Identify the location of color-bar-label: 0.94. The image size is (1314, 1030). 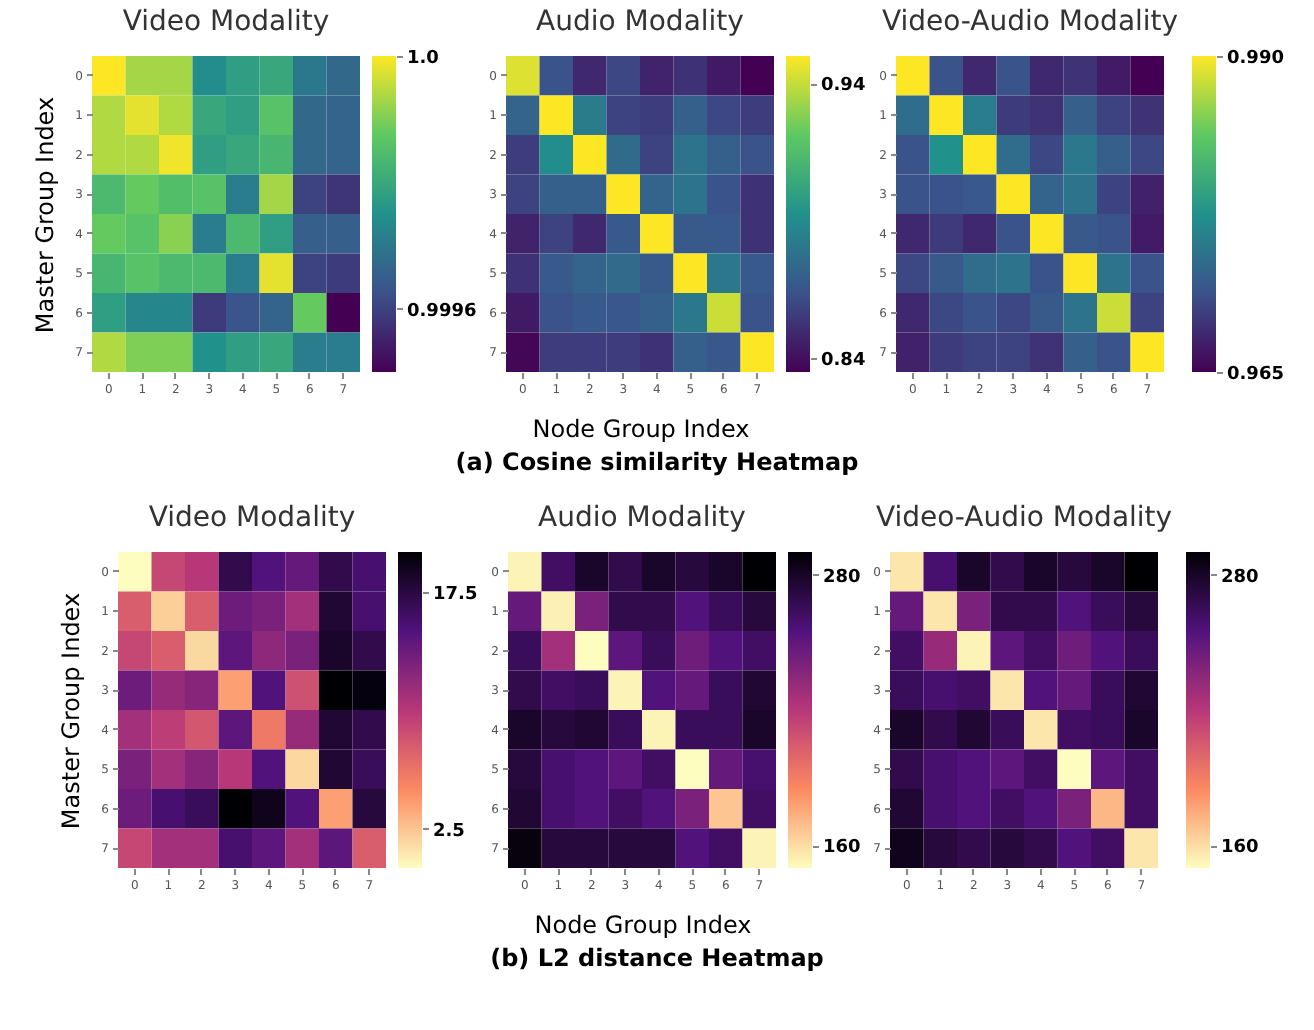
(842, 86).